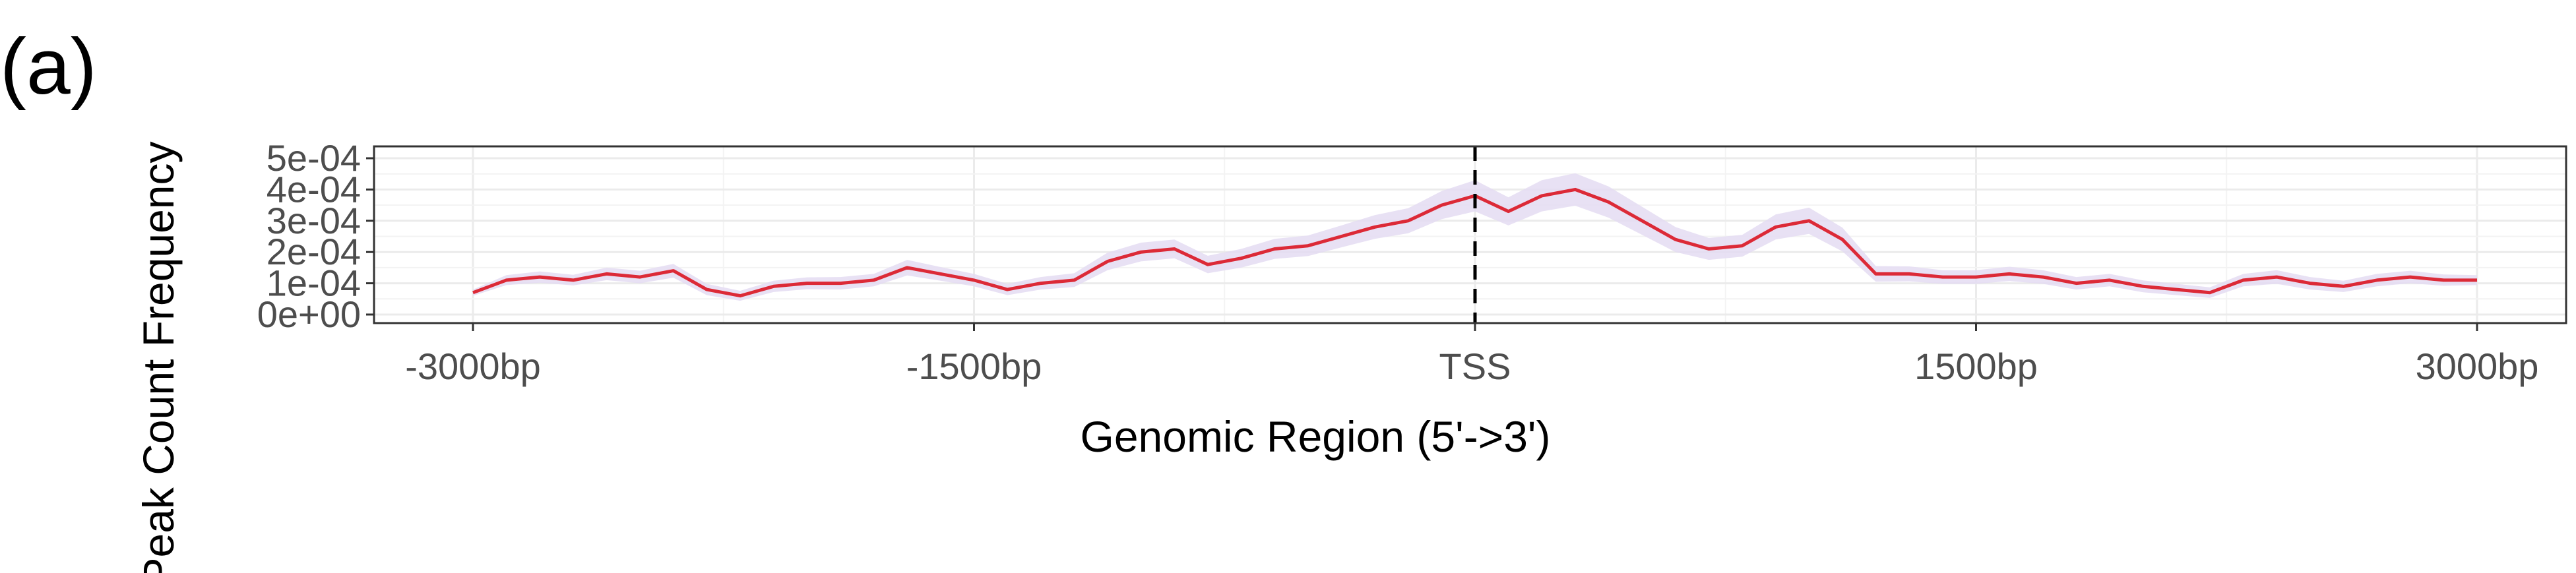  What do you see at coordinates (1475, 366) in the screenshot?
I see `x-tick-label: TSS` at bounding box center [1475, 366].